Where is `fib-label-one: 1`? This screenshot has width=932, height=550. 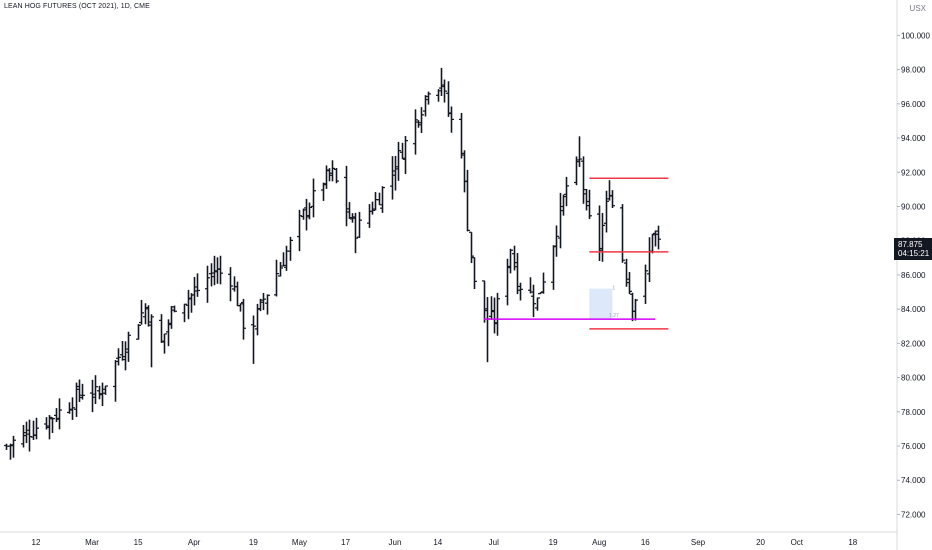 fib-label-one: 1 is located at coordinates (613, 289).